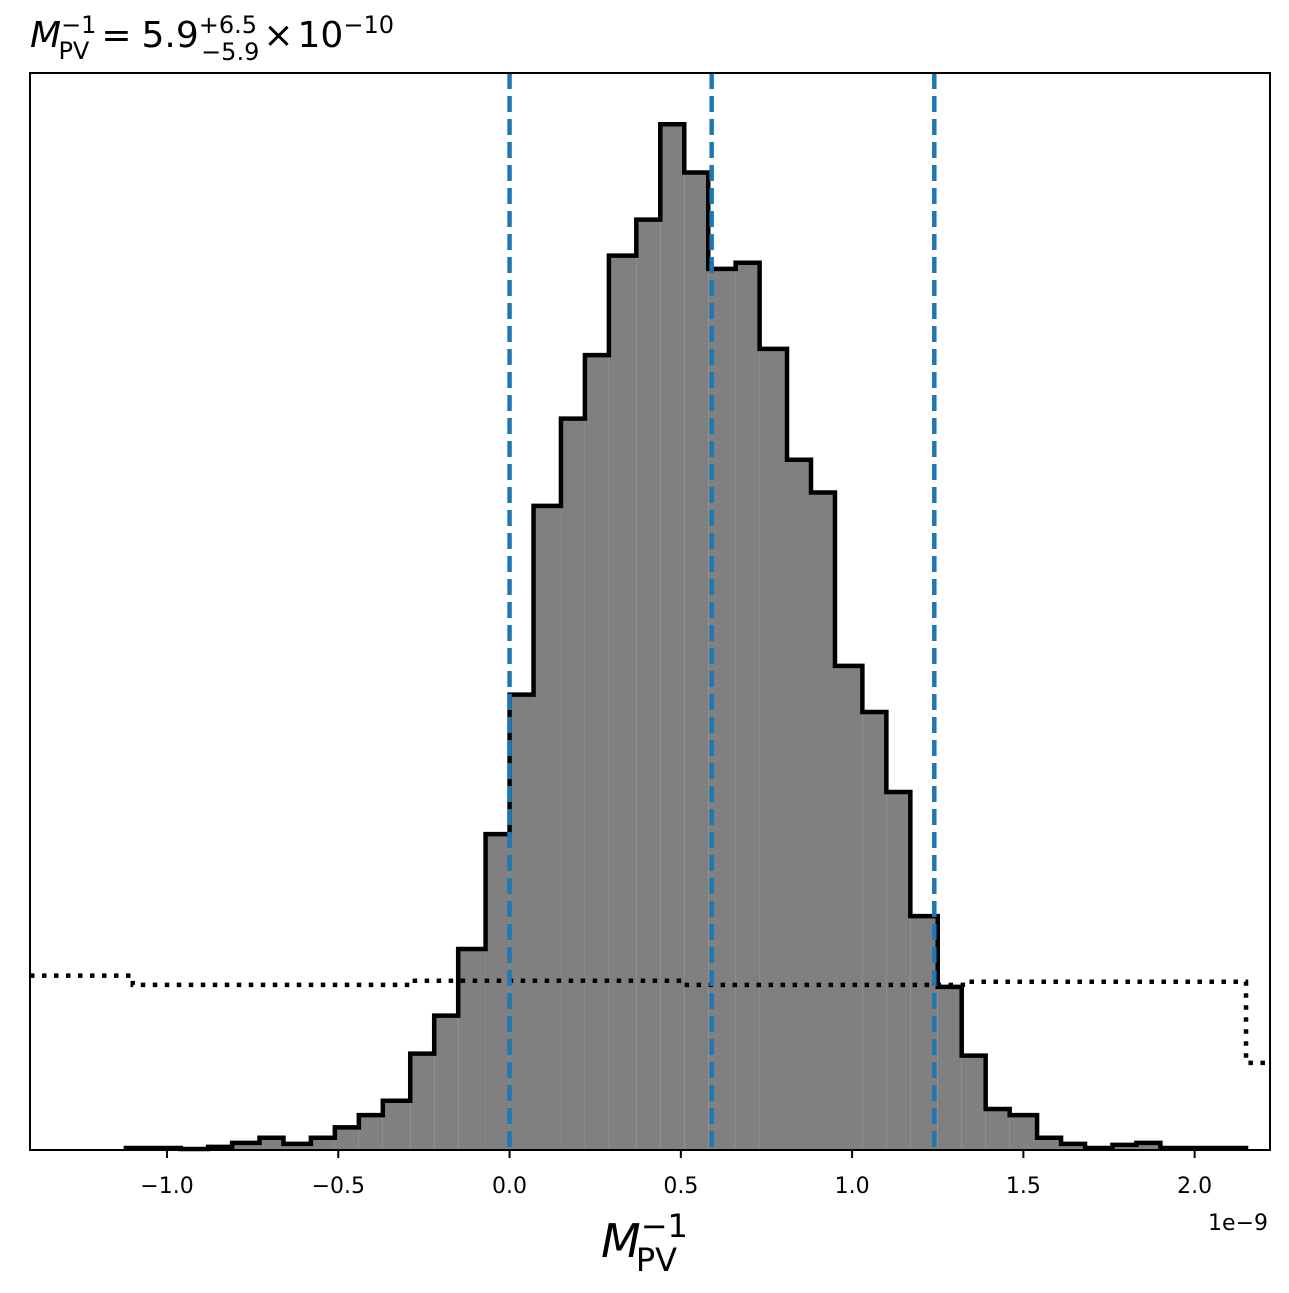 The height and width of the screenshot is (1293, 1289). What do you see at coordinates (230, 52) in the screenshot?
I see `title-err-minus: −5.9` at bounding box center [230, 52].